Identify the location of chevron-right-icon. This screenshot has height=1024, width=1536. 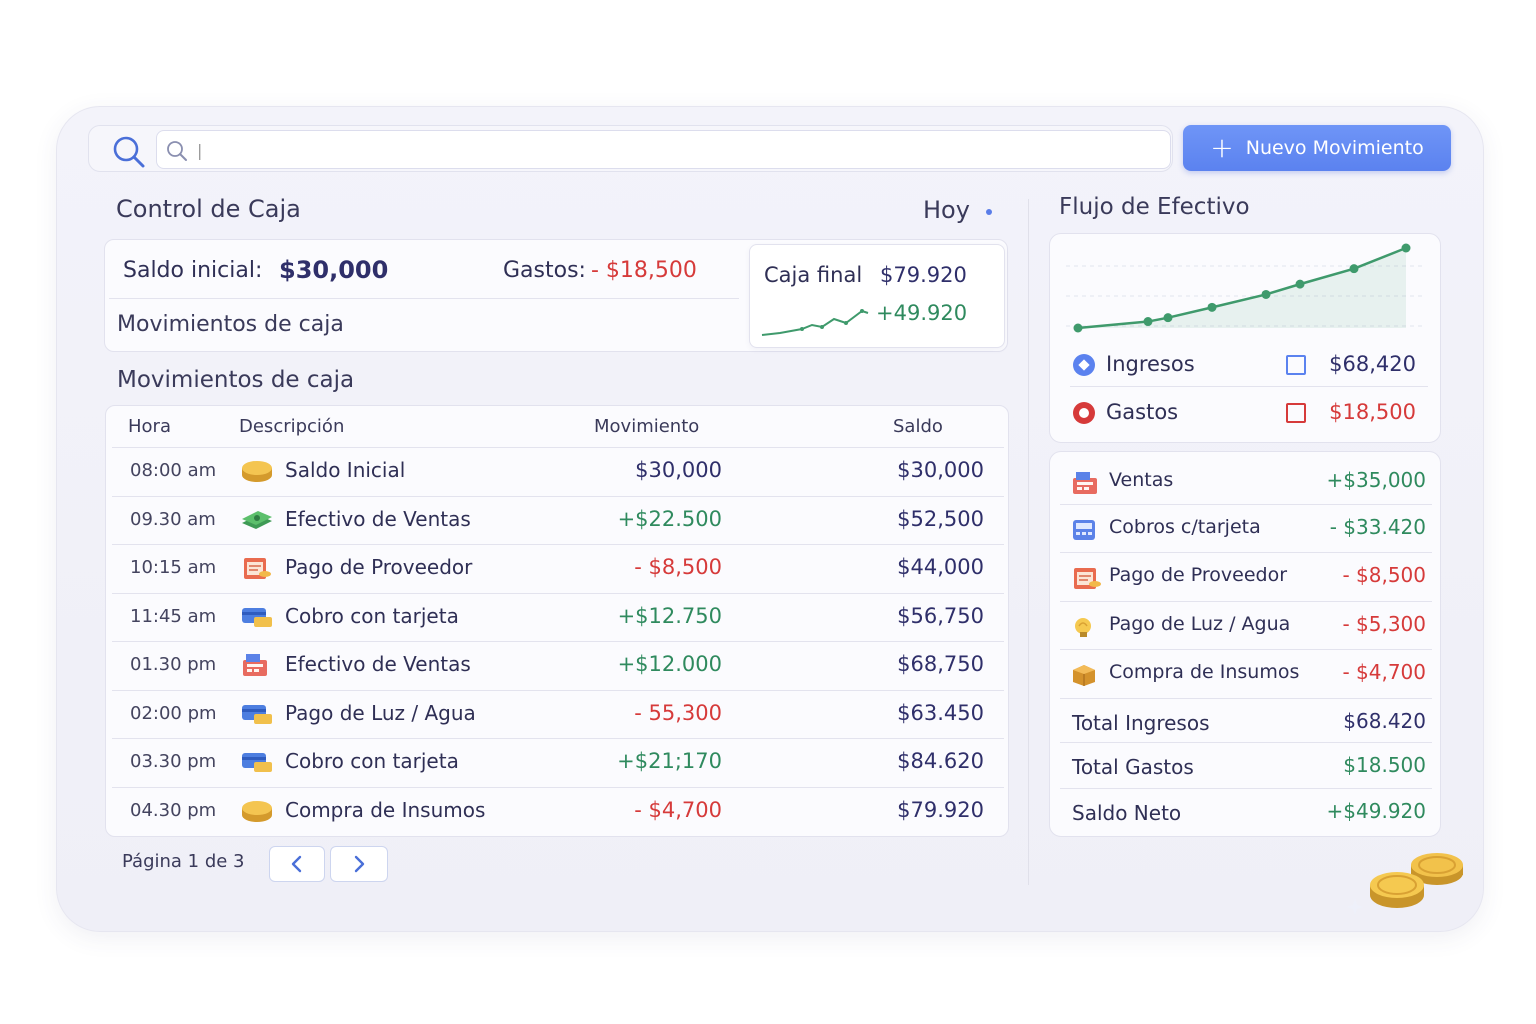
(359, 864).